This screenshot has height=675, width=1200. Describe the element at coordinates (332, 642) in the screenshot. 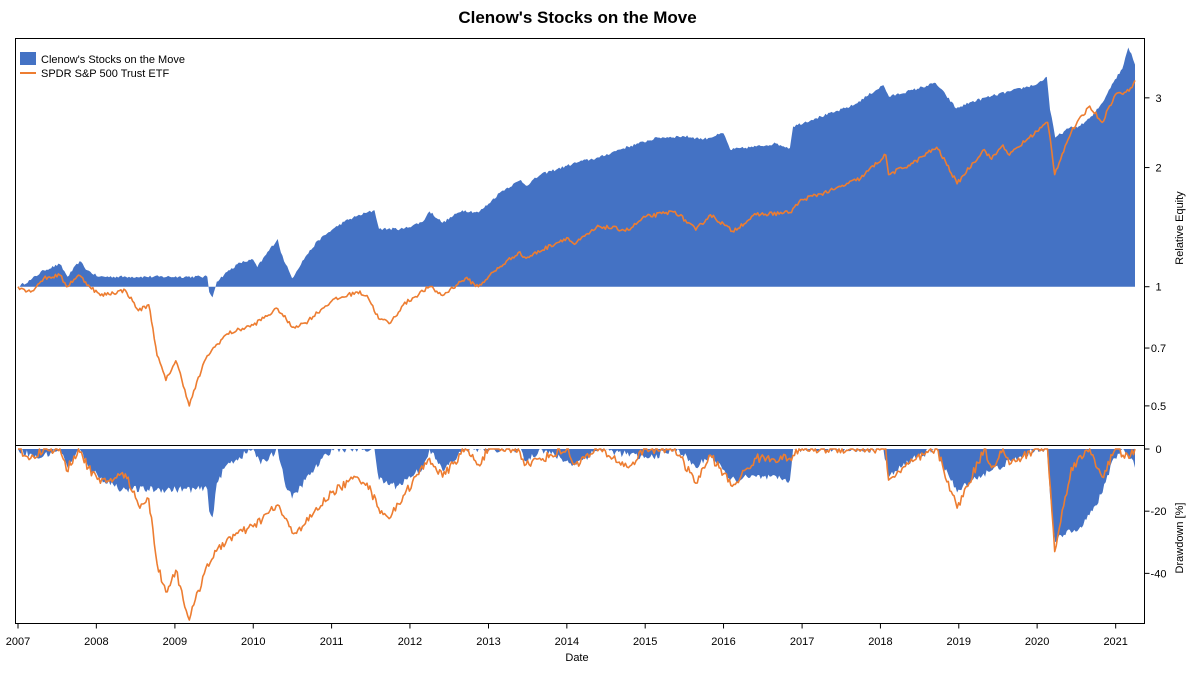

I see `x-tick-label: 2011` at that location.